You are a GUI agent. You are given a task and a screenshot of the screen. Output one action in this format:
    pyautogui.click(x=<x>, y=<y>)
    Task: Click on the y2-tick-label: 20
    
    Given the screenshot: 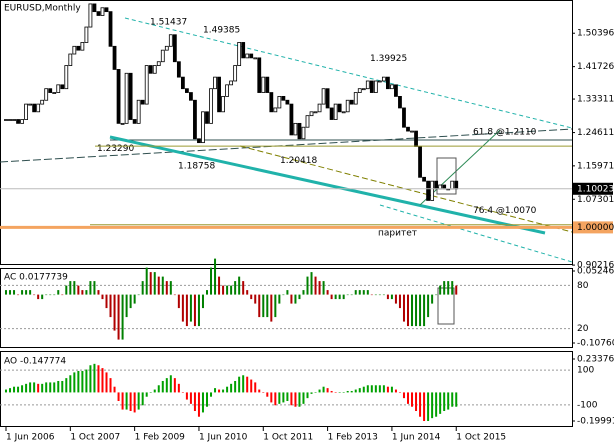 What is the action you would take?
    pyautogui.click(x=583, y=329)
    